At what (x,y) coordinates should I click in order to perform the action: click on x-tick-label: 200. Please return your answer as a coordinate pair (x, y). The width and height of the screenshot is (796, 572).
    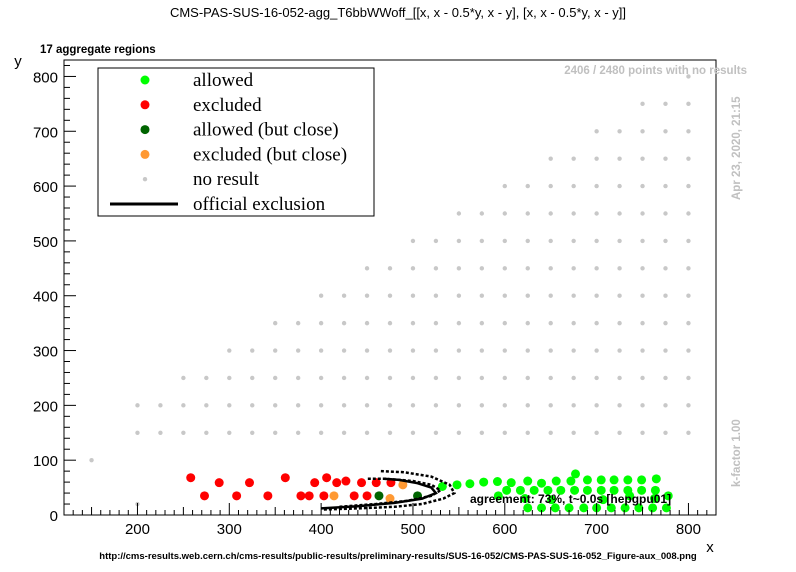
    Looking at the image, I should click on (137, 529).